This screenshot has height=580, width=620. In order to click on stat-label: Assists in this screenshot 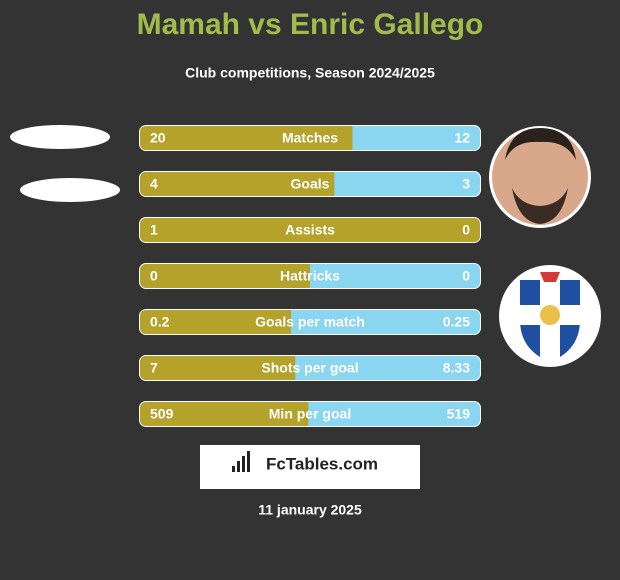, I will do `click(310, 230)`.